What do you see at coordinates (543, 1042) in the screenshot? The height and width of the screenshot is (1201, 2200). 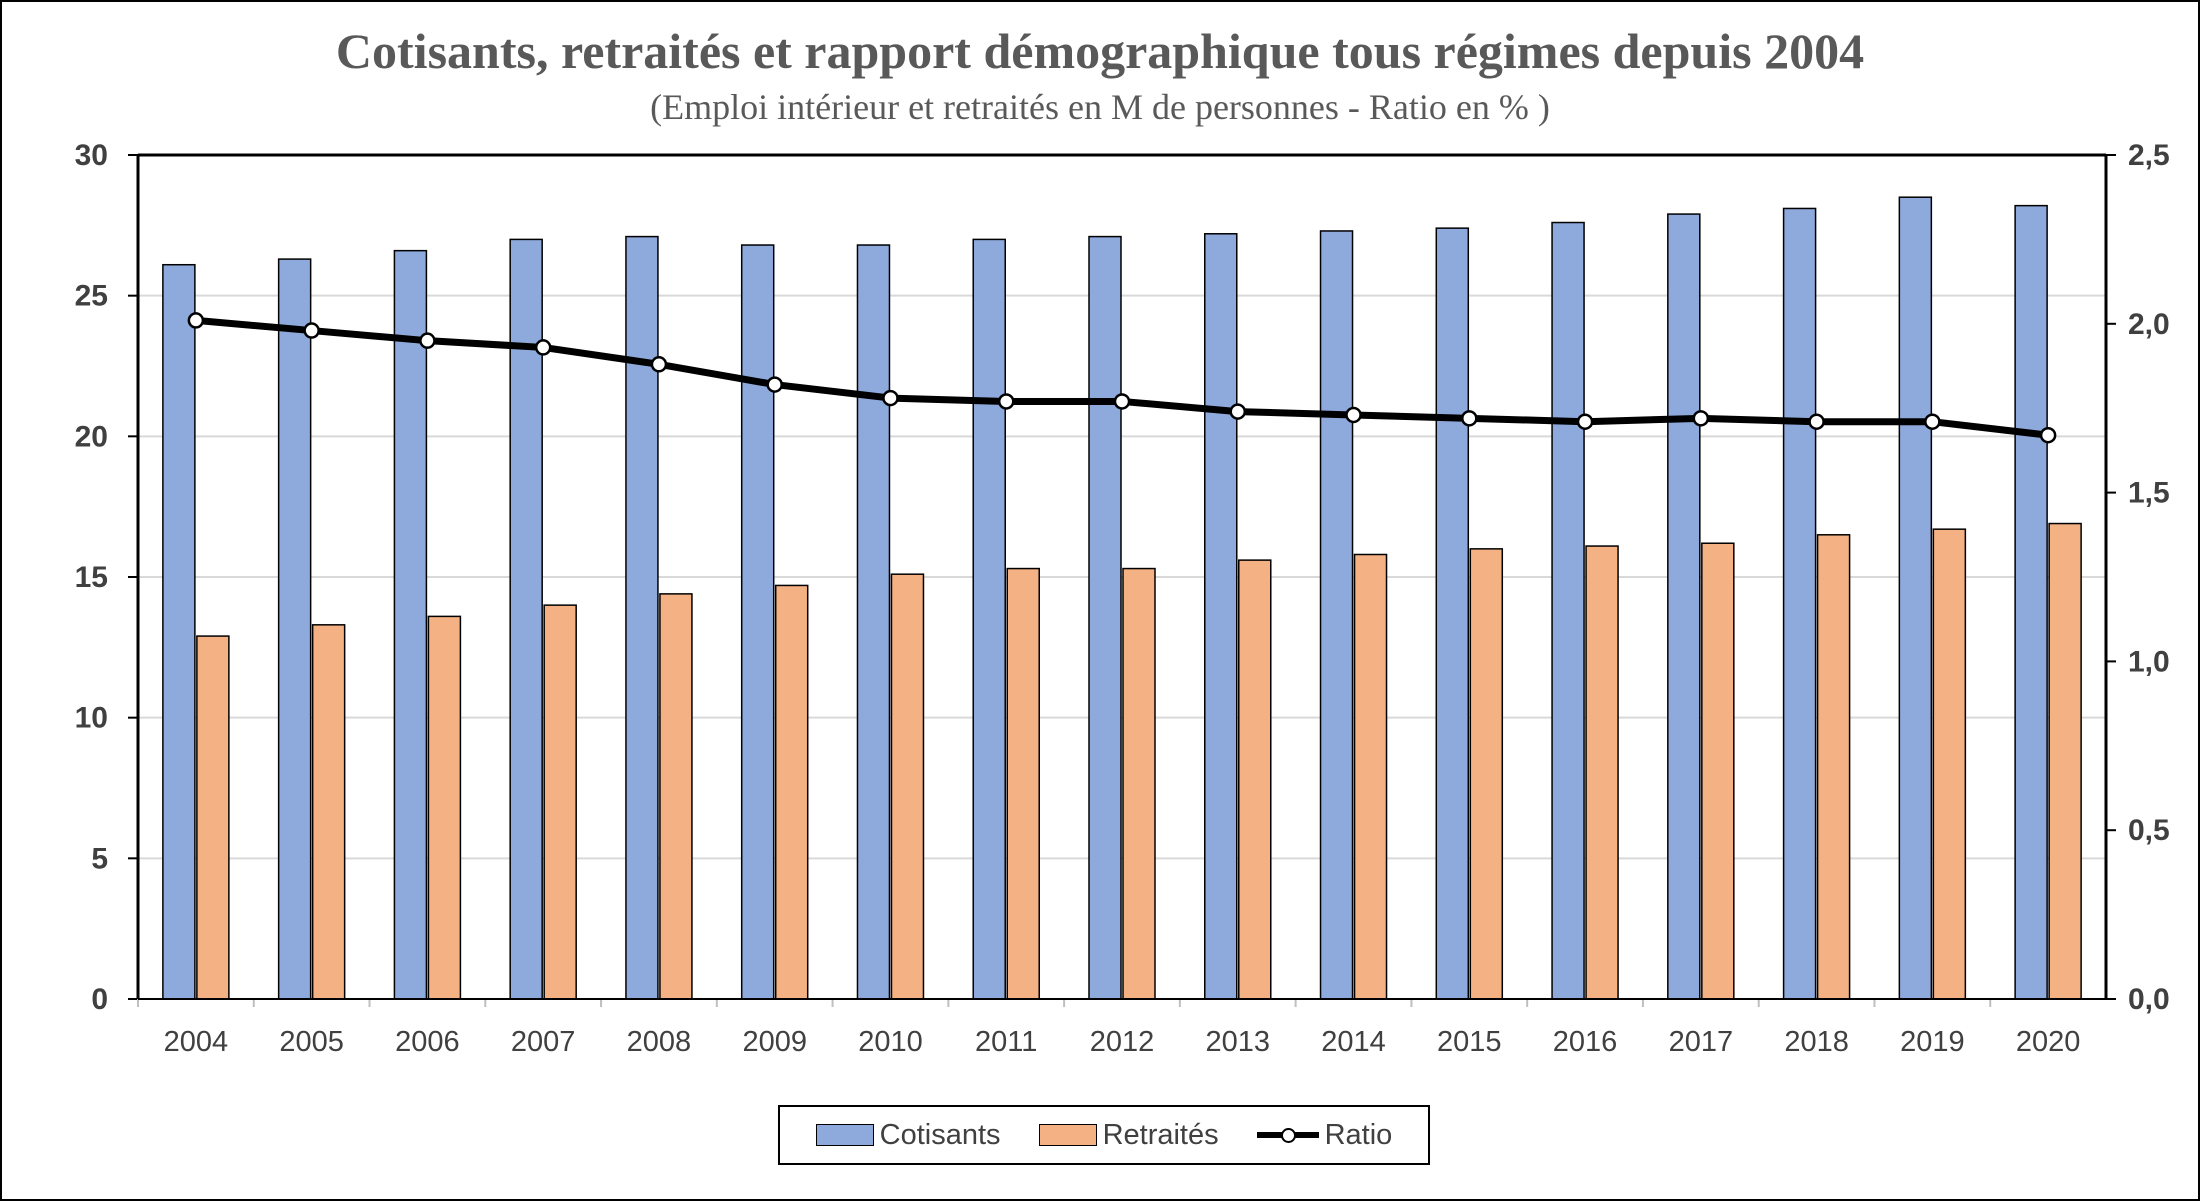 I see `x-tick-label: 2007` at bounding box center [543, 1042].